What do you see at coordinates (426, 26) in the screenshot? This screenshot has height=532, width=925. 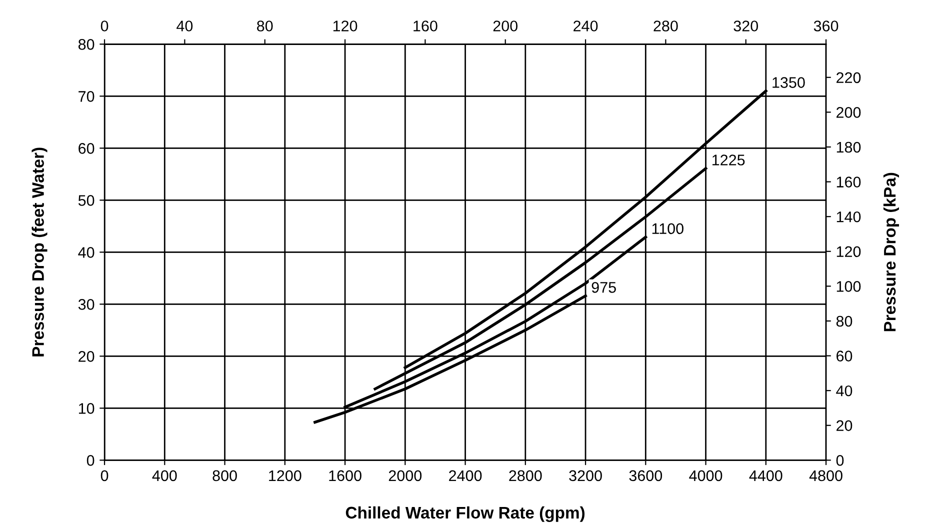 I see `x2-tick-label: 160` at bounding box center [426, 26].